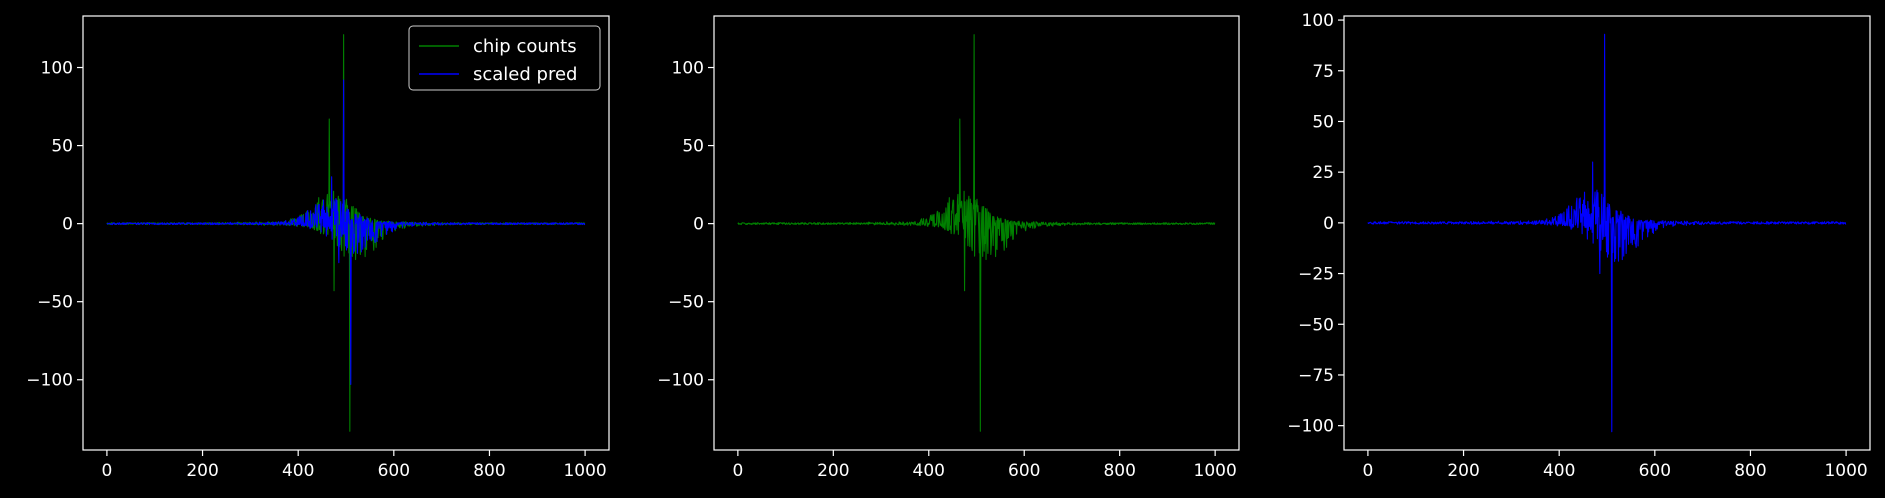 This screenshot has width=1885, height=498. What do you see at coordinates (1316, 376) in the screenshot?
I see `y-tick-label: −75` at bounding box center [1316, 376].